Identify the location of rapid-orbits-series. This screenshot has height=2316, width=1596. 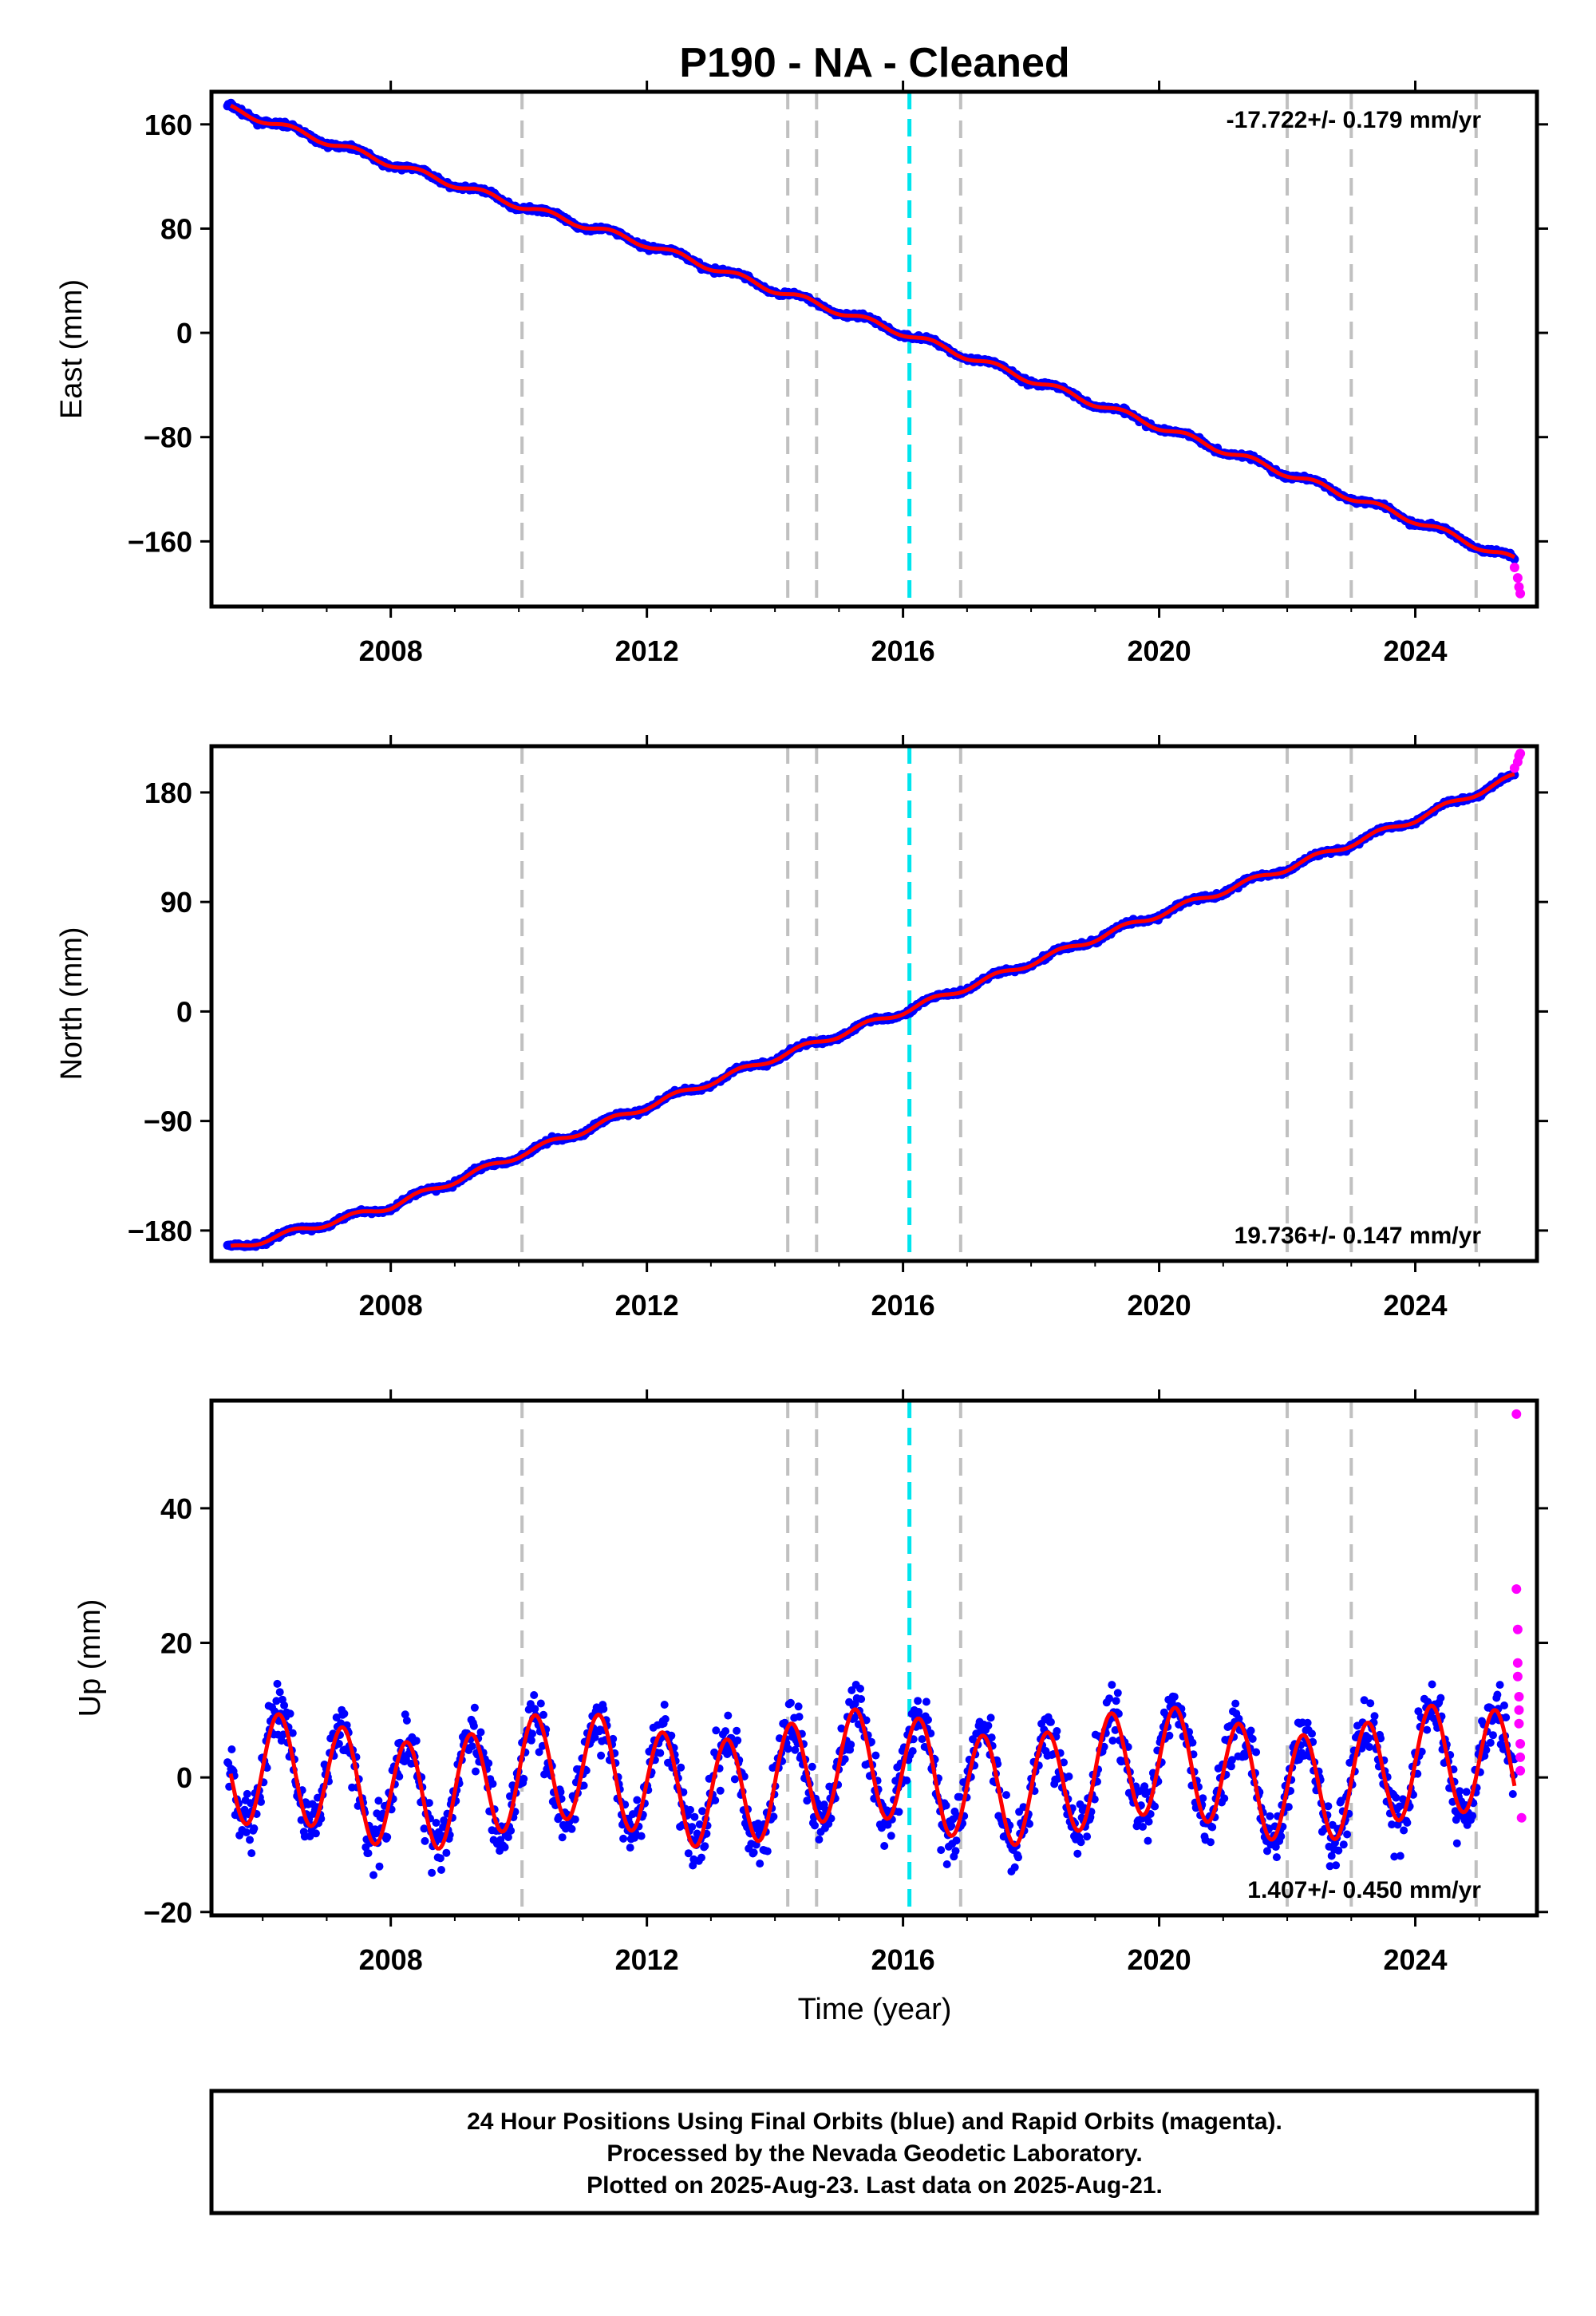
(1517, 581).